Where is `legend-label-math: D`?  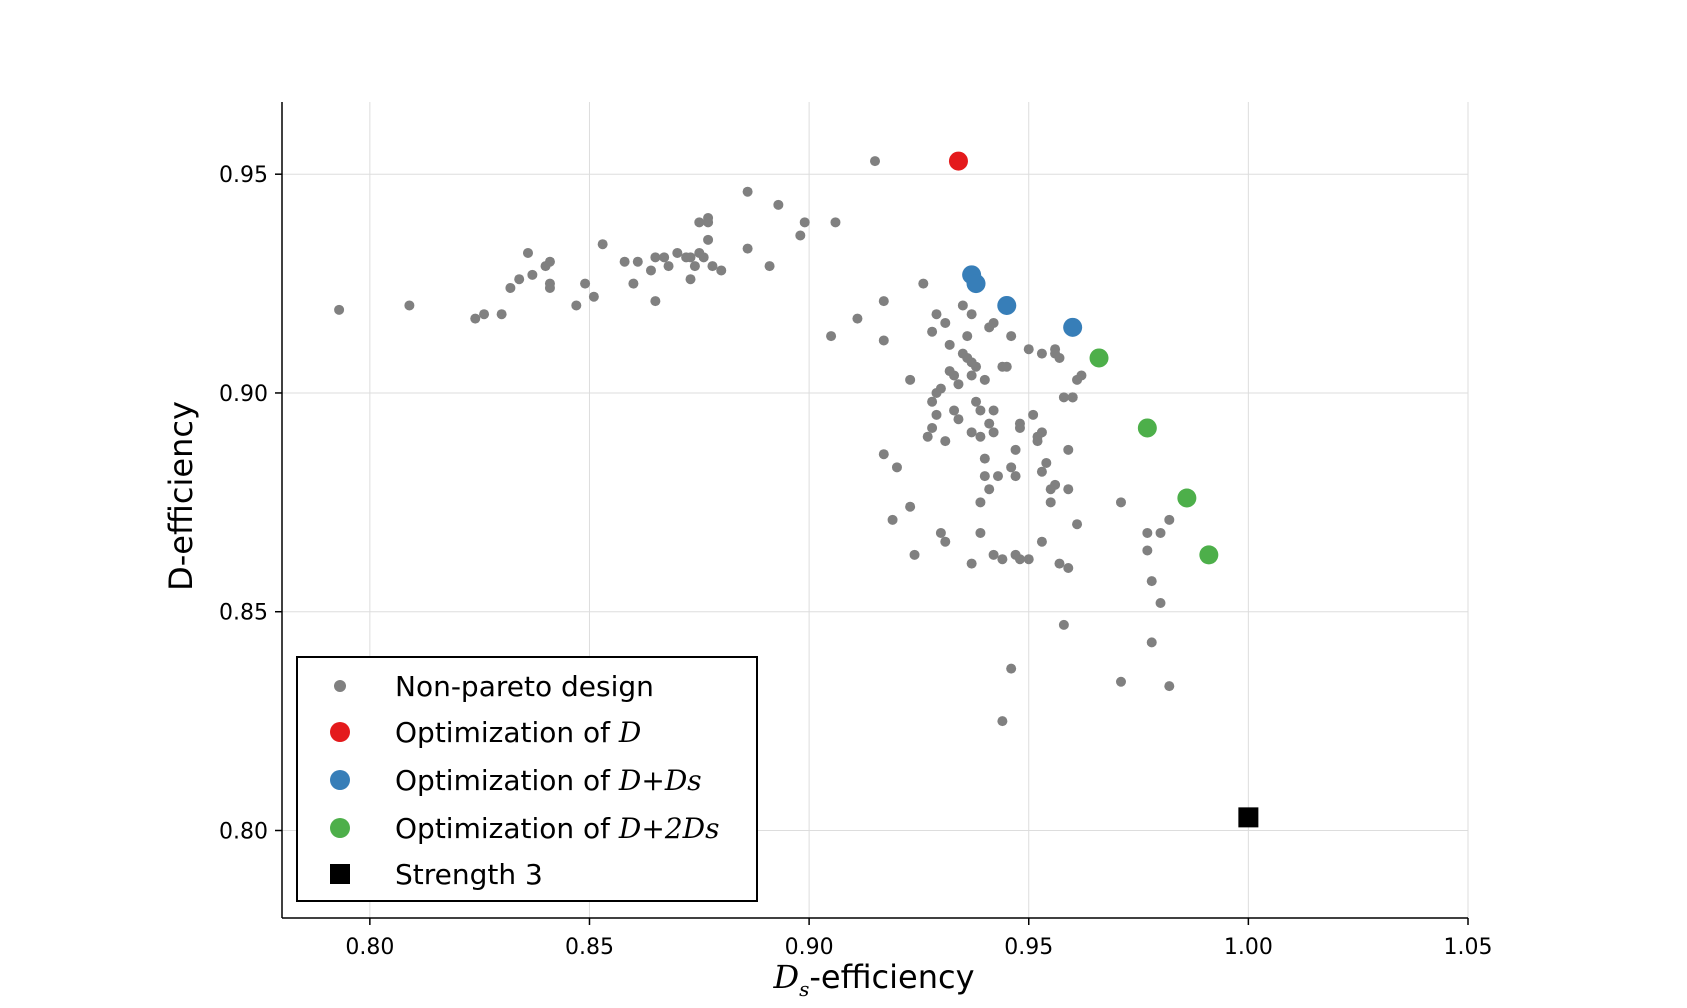
legend-label-math: D is located at coordinates (629, 732).